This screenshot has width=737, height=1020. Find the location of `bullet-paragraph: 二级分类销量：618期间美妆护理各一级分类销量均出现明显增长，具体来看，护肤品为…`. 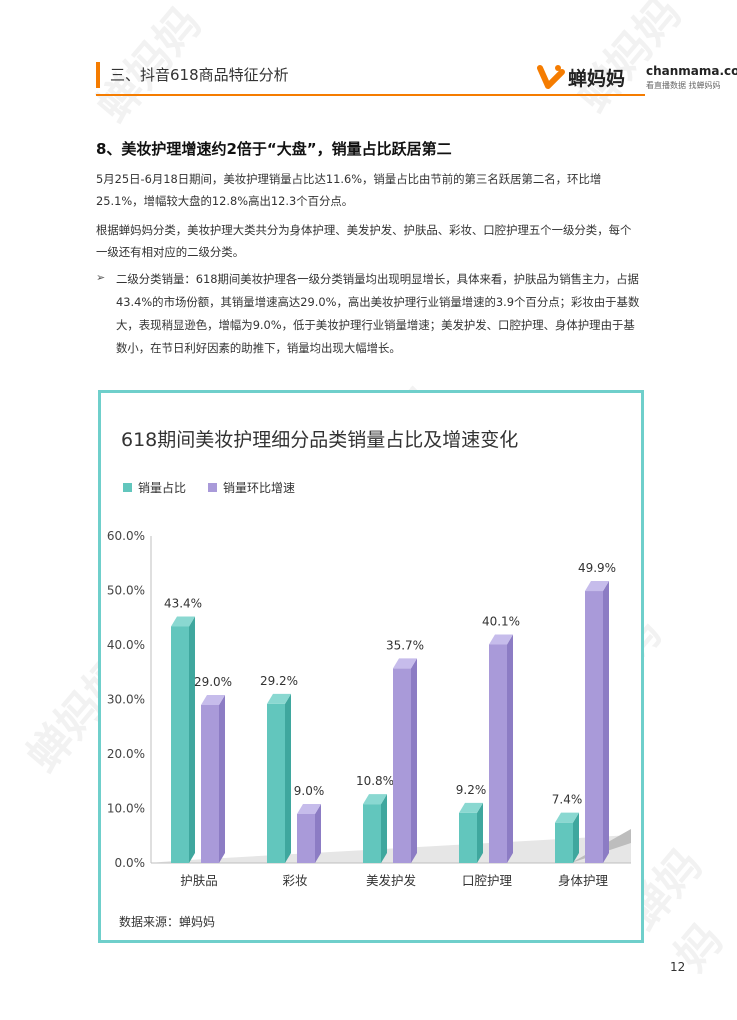

bullet-paragraph: 二级分类销量：618期间美妆护理各一级分类销量均出现明显增长，具体来看，护肤品为… is located at coordinates (378, 313).